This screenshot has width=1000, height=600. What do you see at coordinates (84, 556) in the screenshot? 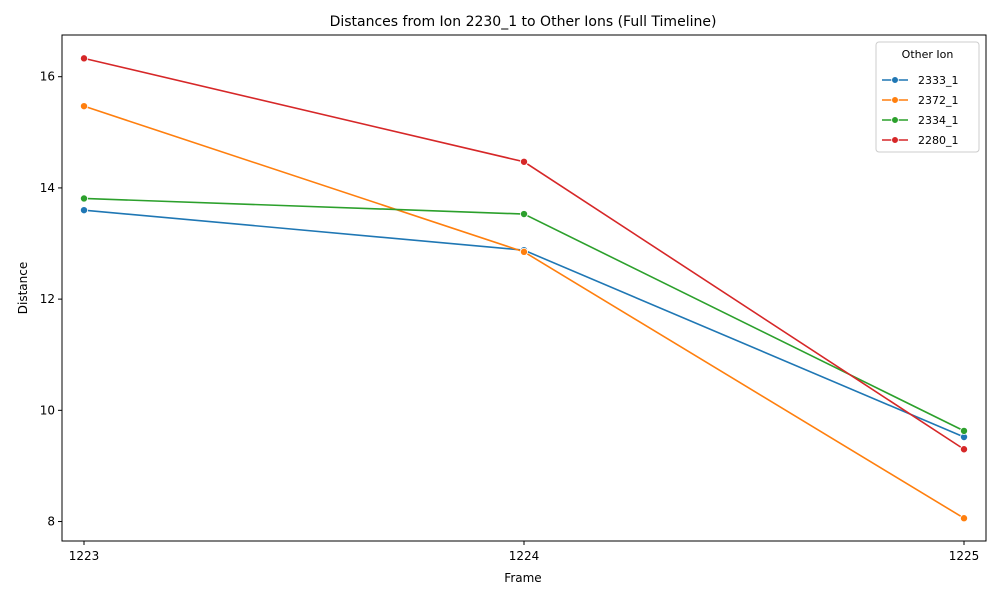
I see `x-tick-label: 1223` at bounding box center [84, 556].